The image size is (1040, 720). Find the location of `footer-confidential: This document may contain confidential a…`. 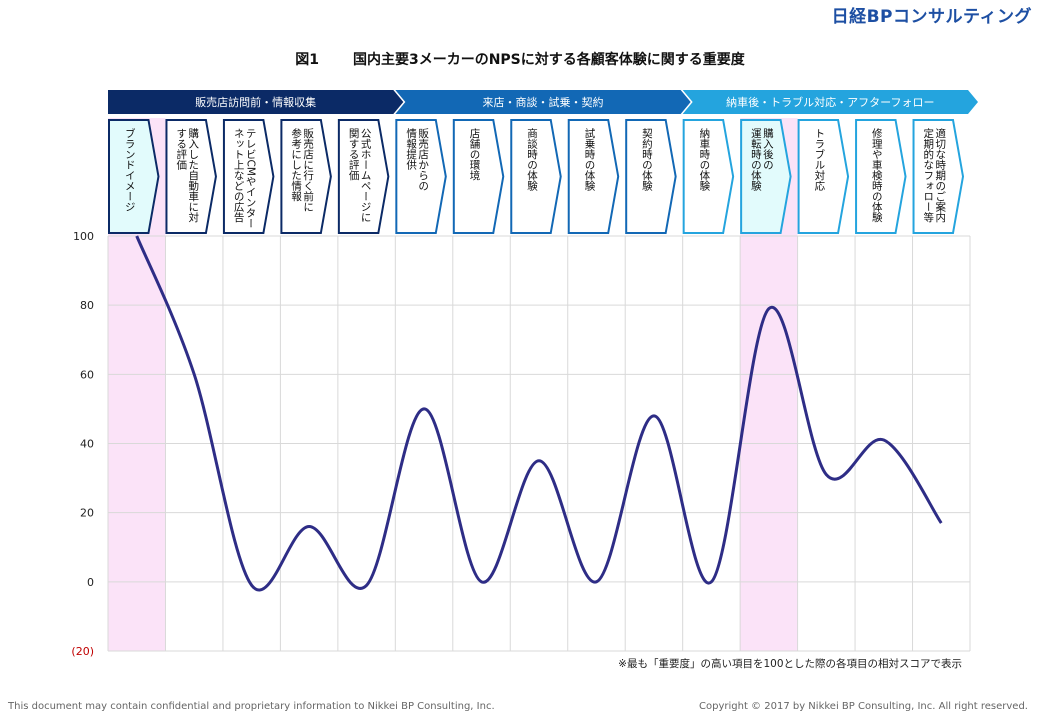

footer-confidential: This document may contain confidential a… is located at coordinates (251, 706).